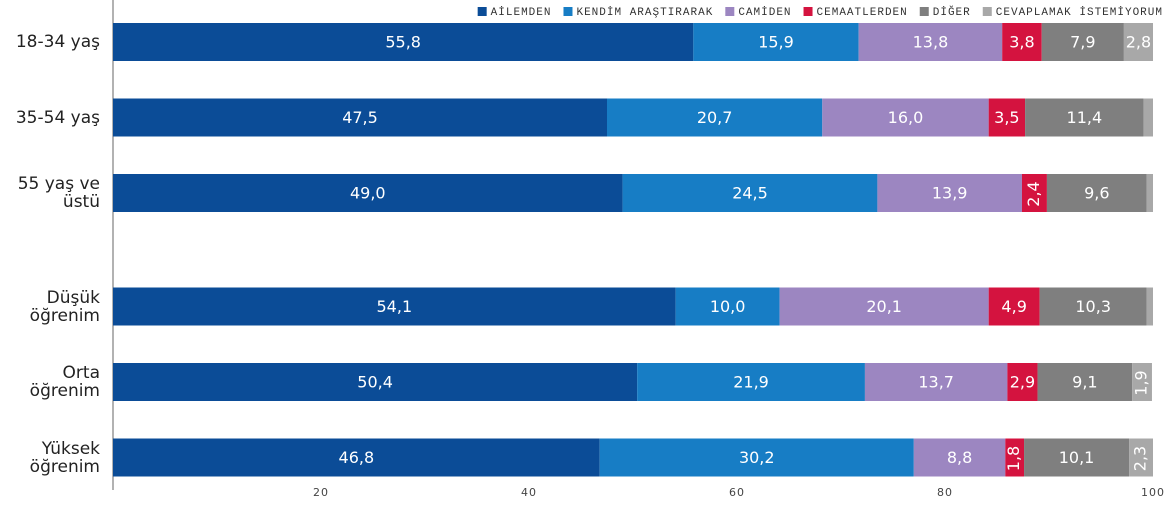  What do you see at coordinates (529, 492) in the screenshot?
I see `x-tick-label: 40` at bounding box center [529, 492].